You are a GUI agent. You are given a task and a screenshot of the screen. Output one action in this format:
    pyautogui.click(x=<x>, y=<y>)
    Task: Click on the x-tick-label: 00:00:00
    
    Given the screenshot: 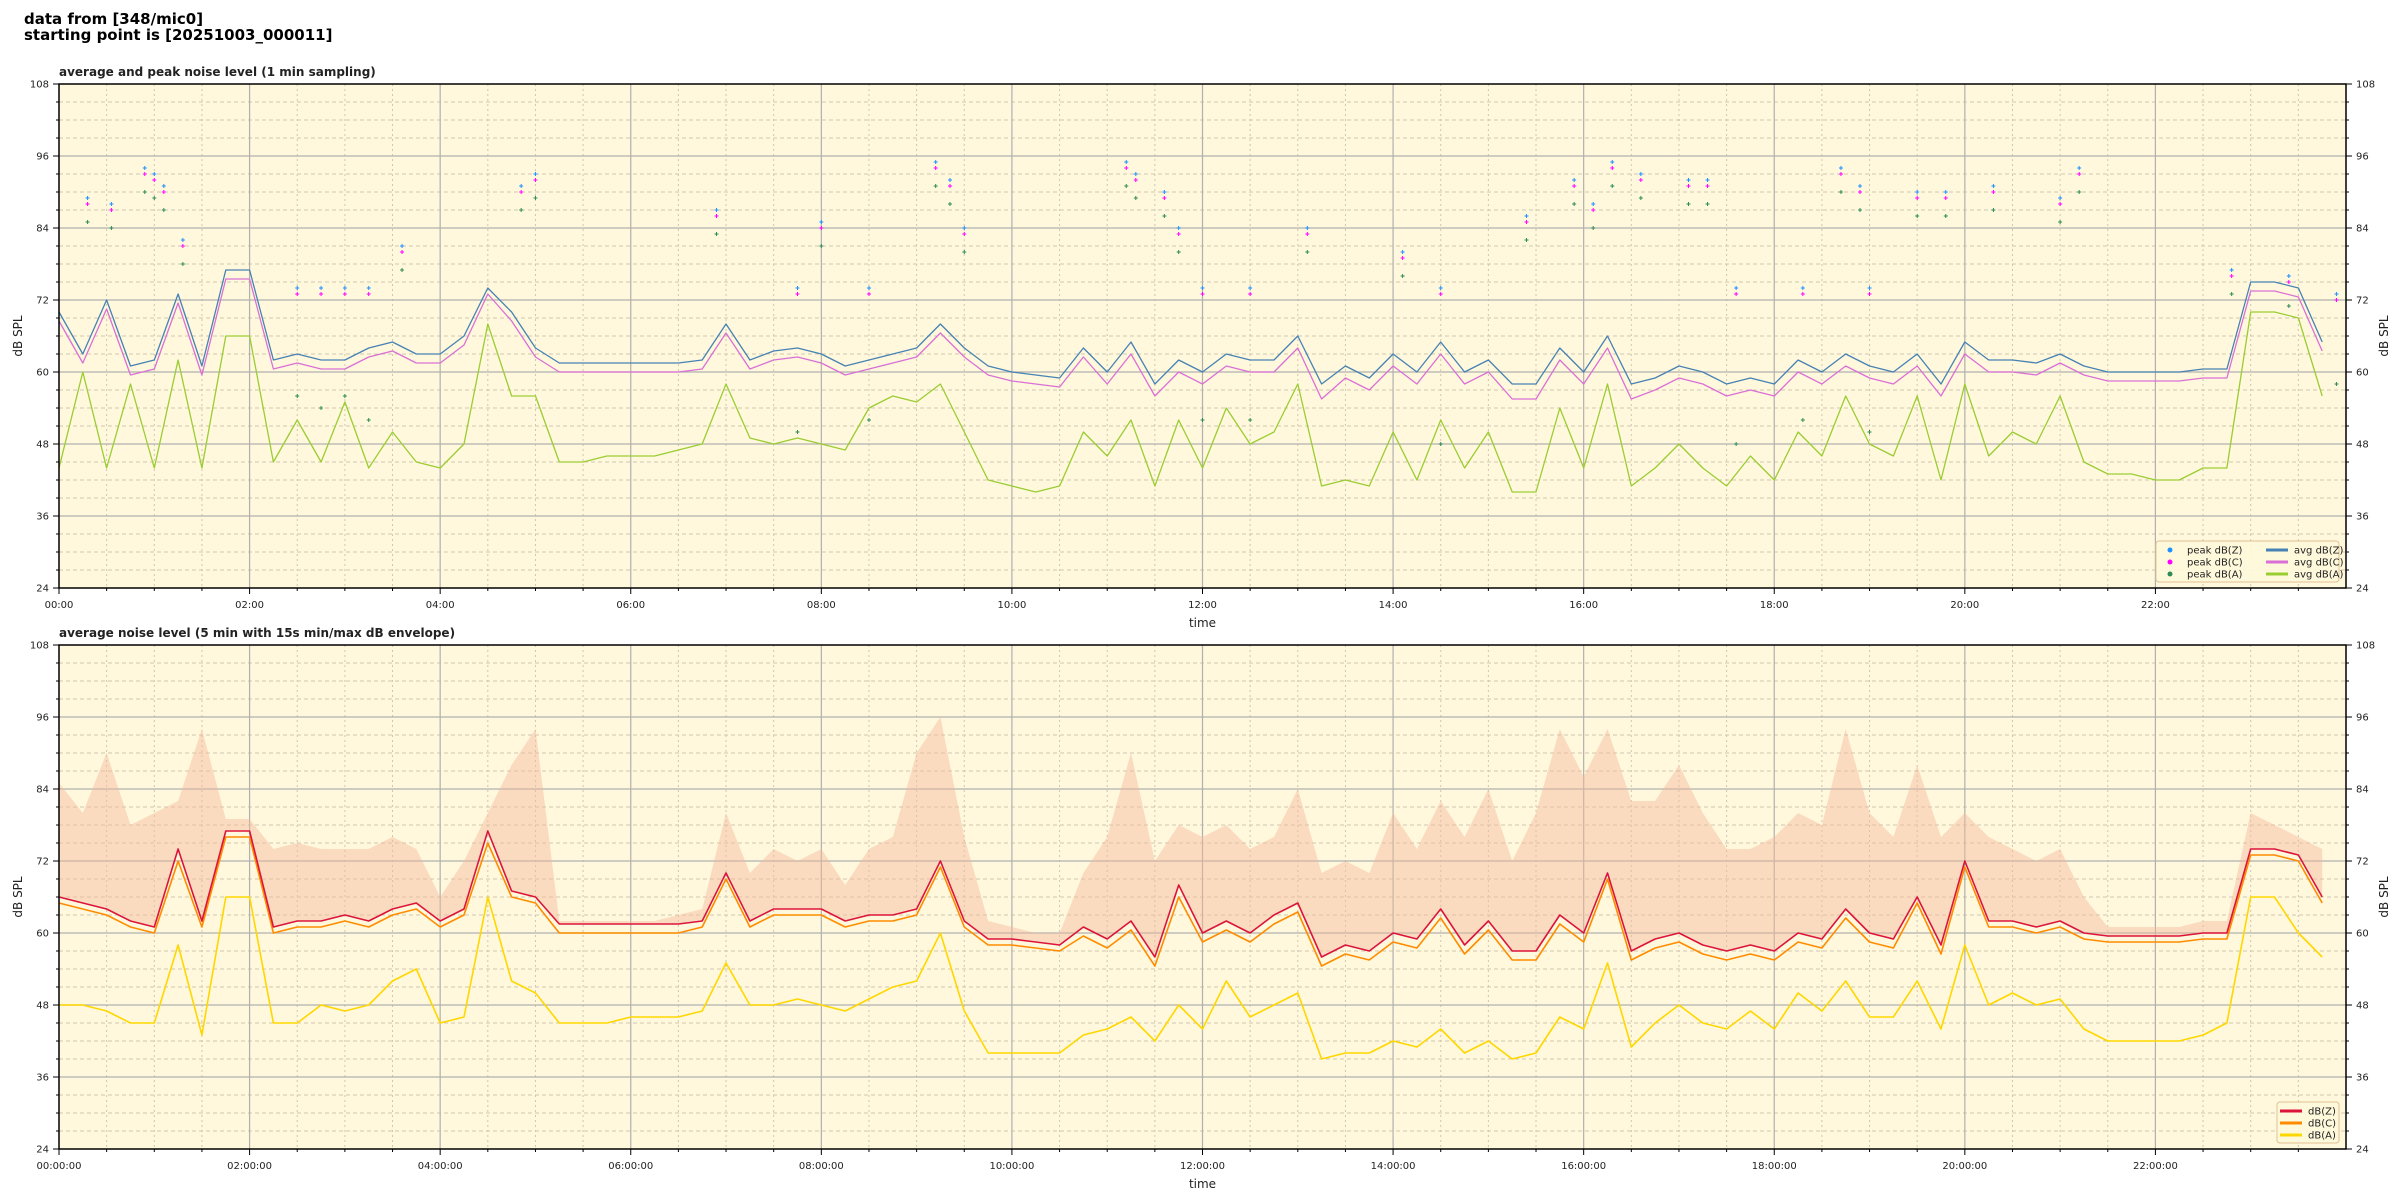 What is the action you would take?
    pyautogui.click(x=59, y=1166)
    